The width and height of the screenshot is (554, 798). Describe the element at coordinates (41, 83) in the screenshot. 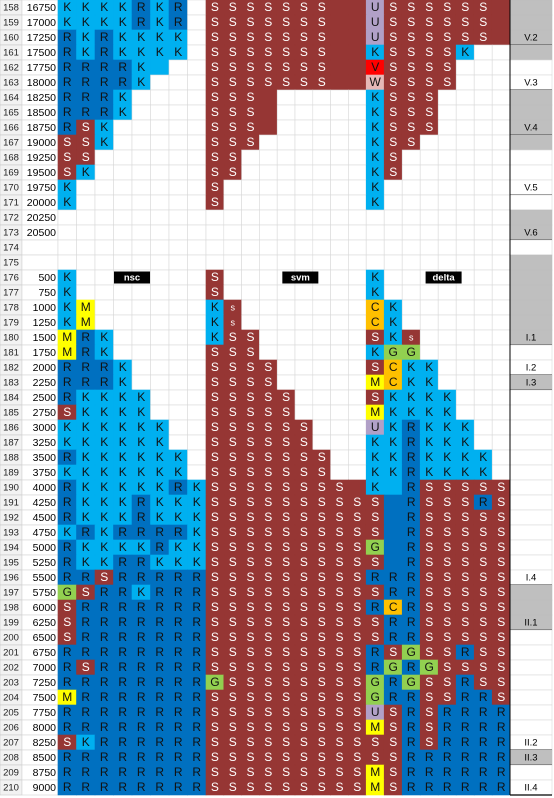

I see `value: 18000` at that location.